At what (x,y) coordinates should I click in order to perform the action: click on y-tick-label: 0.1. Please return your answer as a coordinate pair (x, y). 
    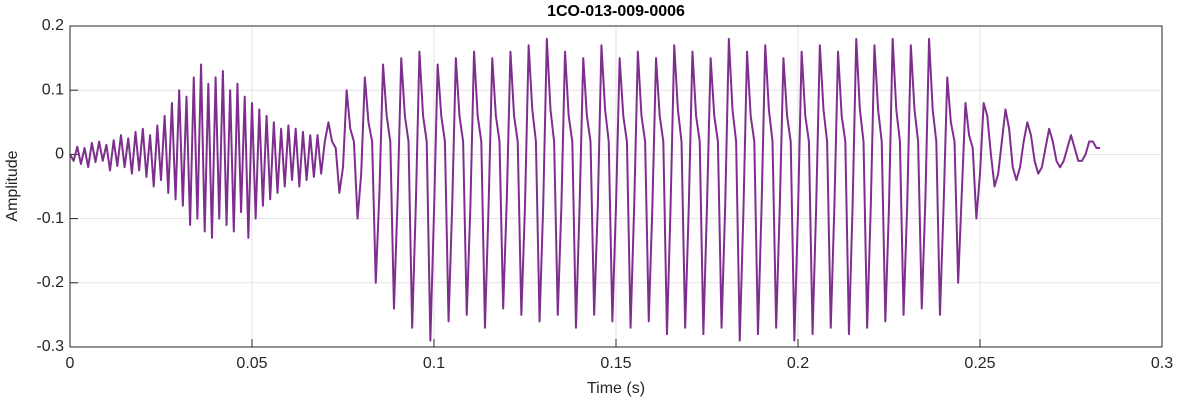
    Looking at the image, I should click on (53, 89).